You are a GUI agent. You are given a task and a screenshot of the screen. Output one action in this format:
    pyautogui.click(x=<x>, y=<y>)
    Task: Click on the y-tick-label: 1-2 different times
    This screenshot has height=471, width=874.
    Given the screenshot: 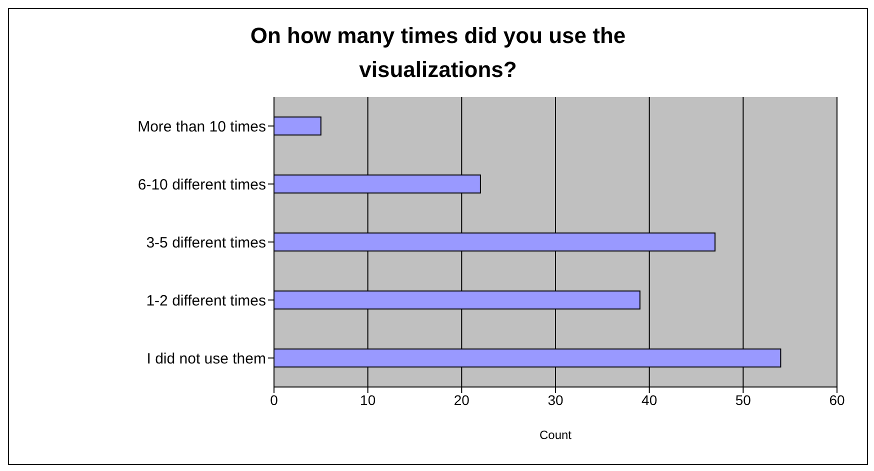 What is the action you would take?
    pyautogui.click(x=206, y=301)
    